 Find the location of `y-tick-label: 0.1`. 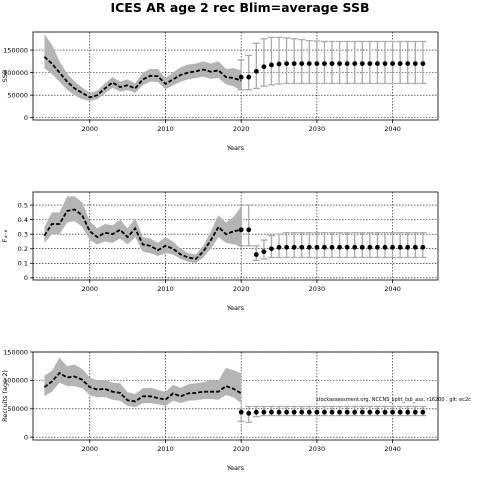

y-tick-label: 0.1 is located at coordinates (23, 264).